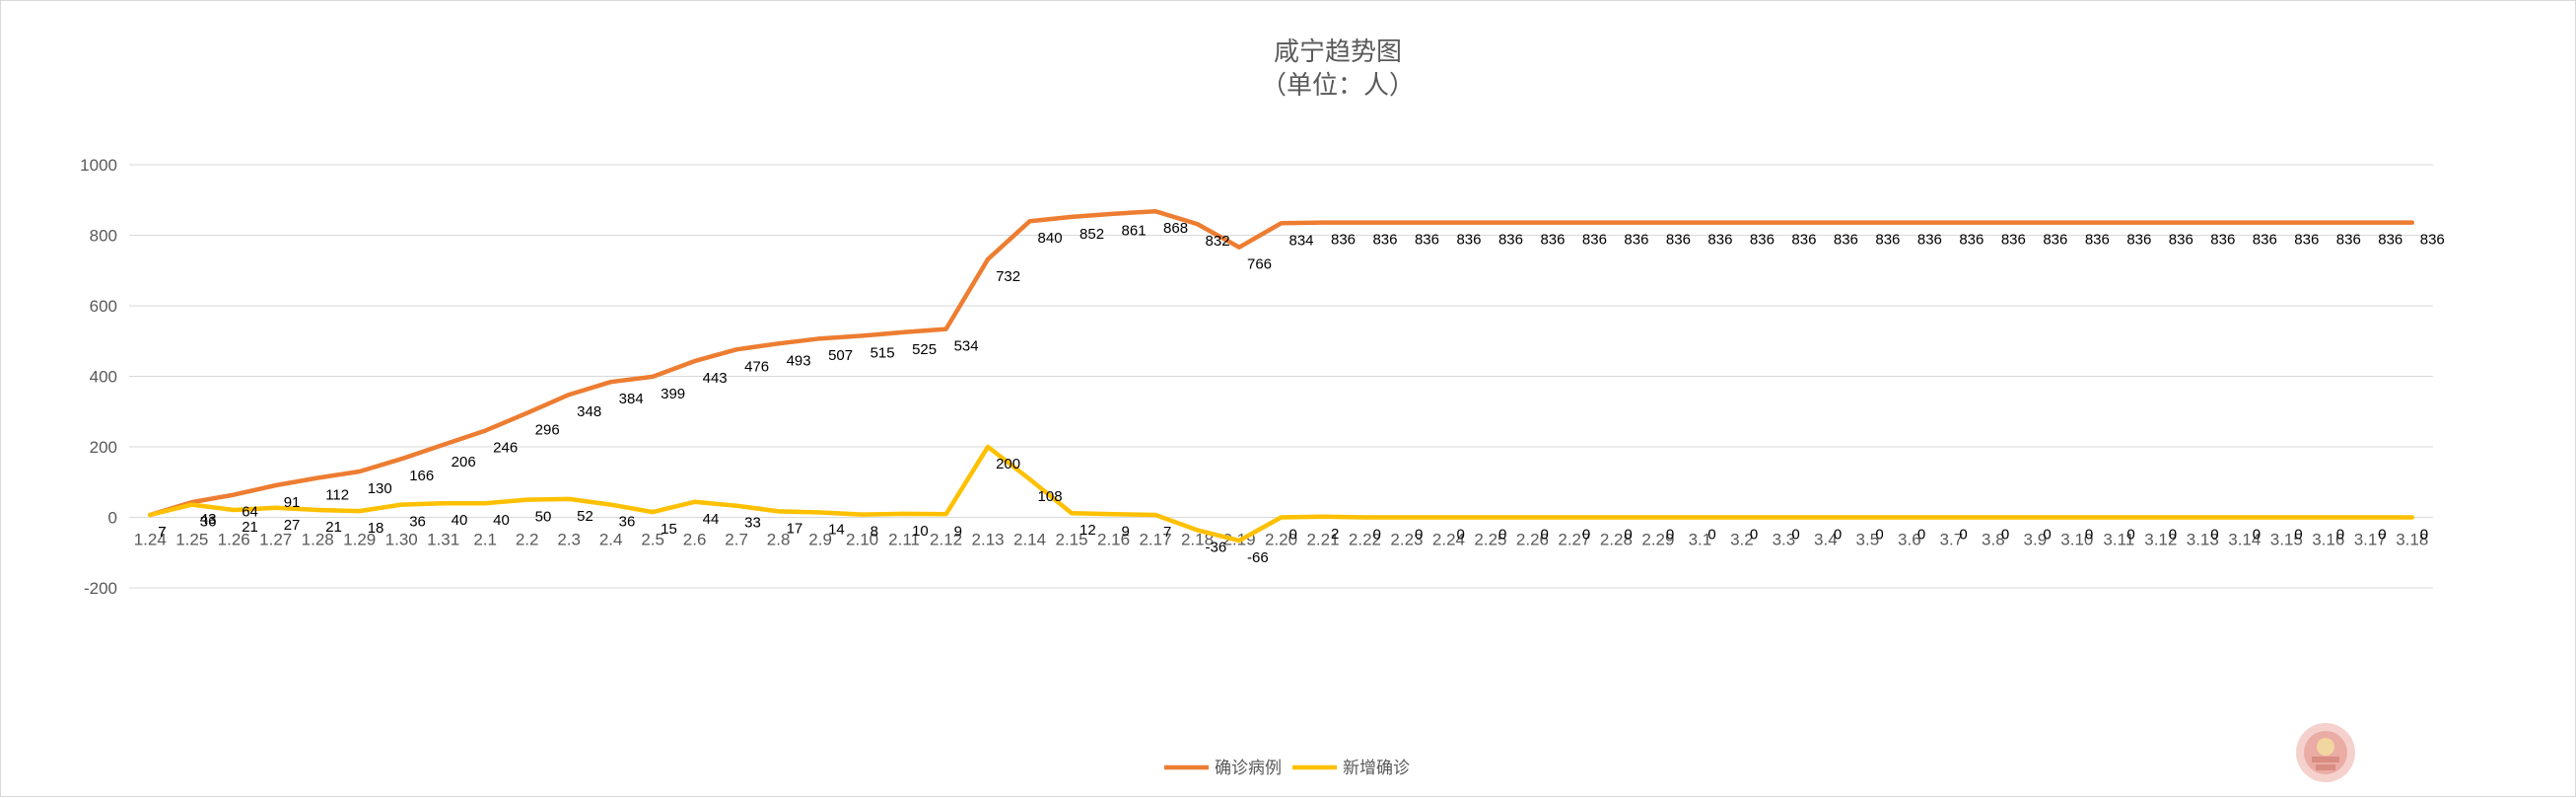 This screenshot has height=798, width=2576. I want to click on x-tick-label: 1.30, so click(401, 540).